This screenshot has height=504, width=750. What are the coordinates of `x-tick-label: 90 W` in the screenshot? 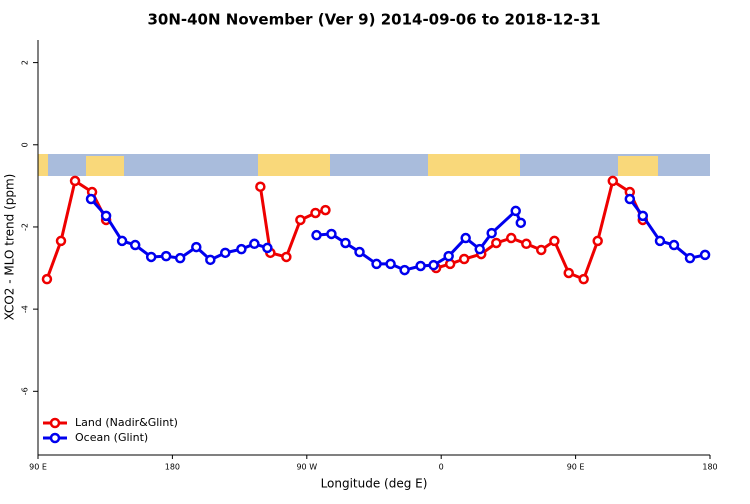 It's located at (306, 467).